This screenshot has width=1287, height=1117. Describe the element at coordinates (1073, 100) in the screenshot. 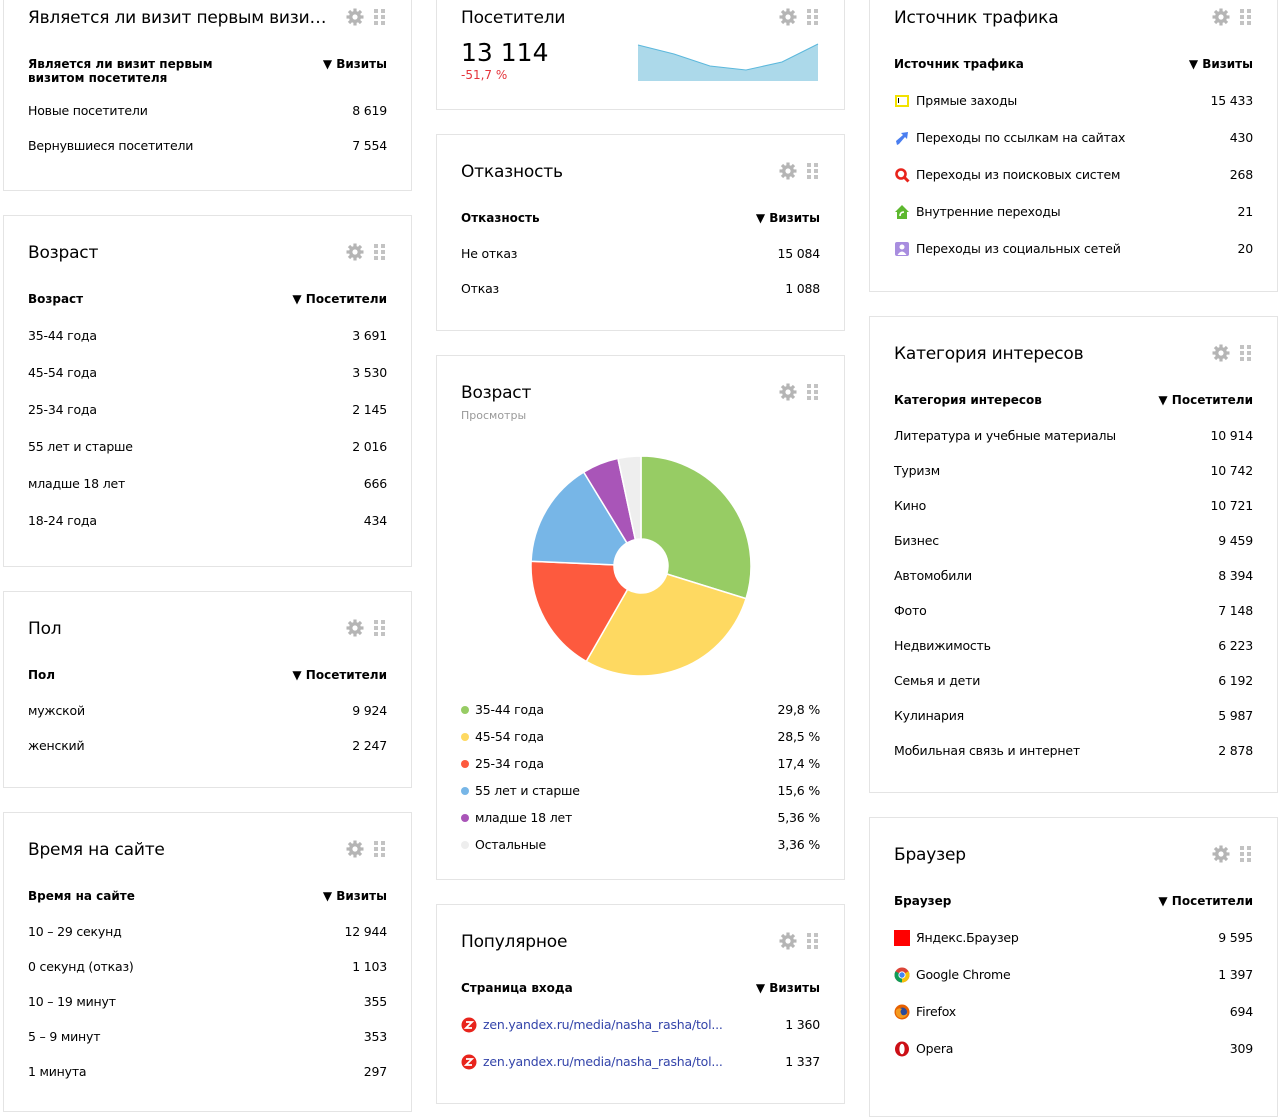

I see `table-row: Прямые заходы 15 433` at that location.